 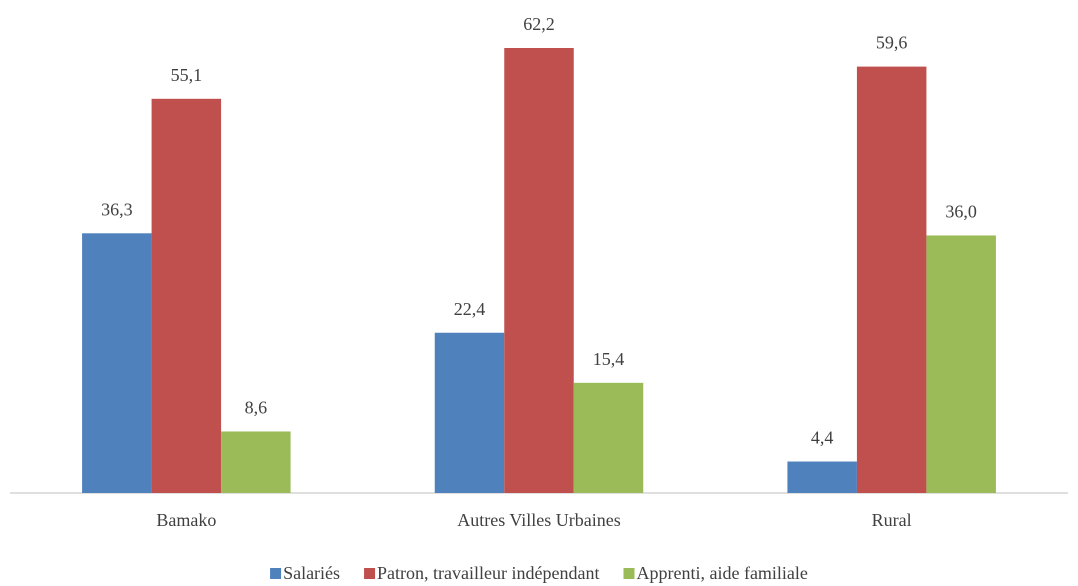 I want to click on x-tick-label: Rural, so click(x=892, y=520).